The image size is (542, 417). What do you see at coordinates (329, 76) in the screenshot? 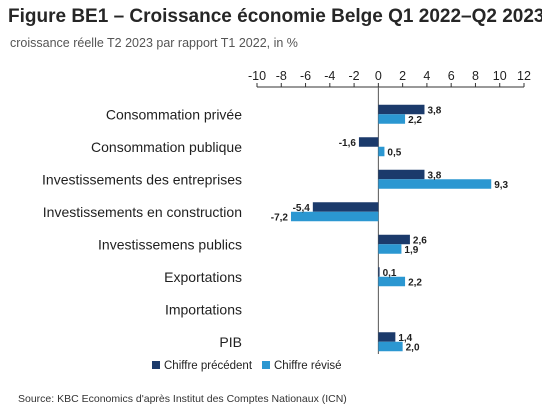
I see `x-tick-label: -4` at bounding box center [329, 76].